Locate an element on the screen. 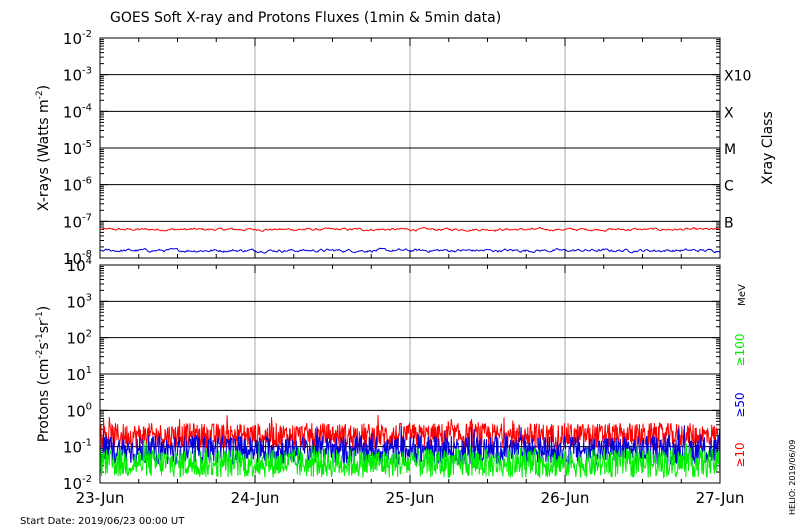  x-axis-tick-labels: 23-Jun 24-Jun 25-Jun 26-Jun 27-Jun is located at coordinates (410, 498).